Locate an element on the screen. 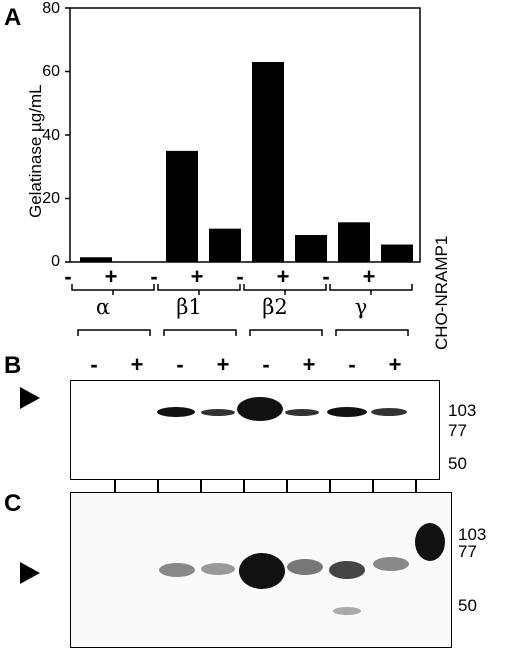  group-label-alpha: α is located at coordinates (103, 307).